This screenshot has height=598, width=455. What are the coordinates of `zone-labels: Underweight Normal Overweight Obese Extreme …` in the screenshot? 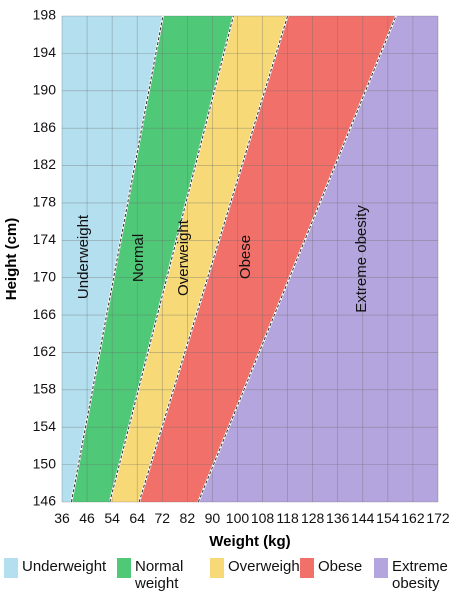 It's located at (222, 259).